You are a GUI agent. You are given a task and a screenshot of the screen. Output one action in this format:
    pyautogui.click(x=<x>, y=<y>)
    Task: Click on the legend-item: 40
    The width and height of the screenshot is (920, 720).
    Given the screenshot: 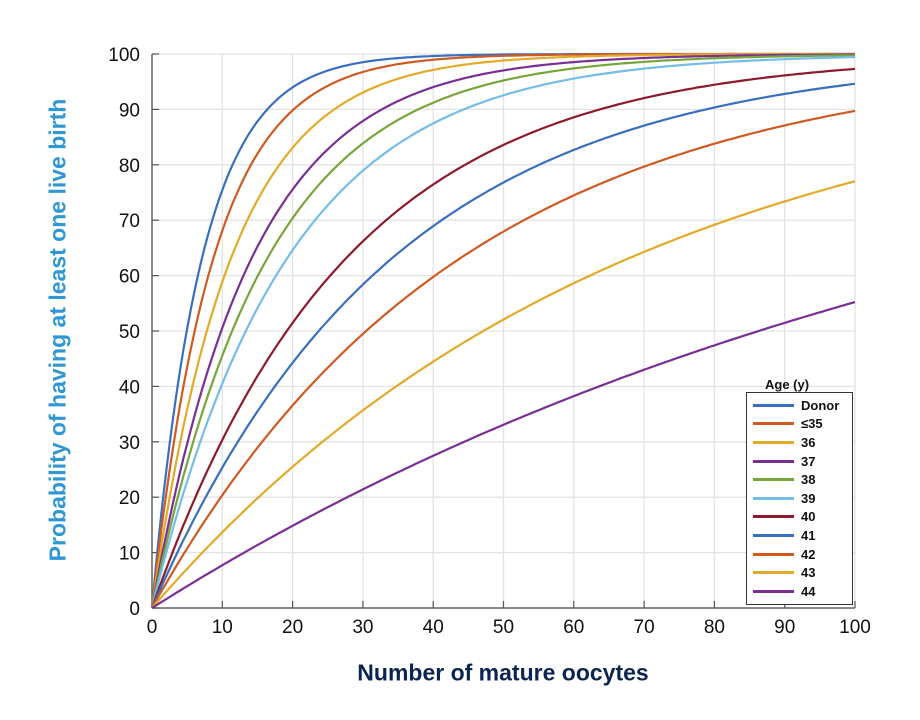 What is the action you would take?
    pyautogui.click(x=799, y=517)
    